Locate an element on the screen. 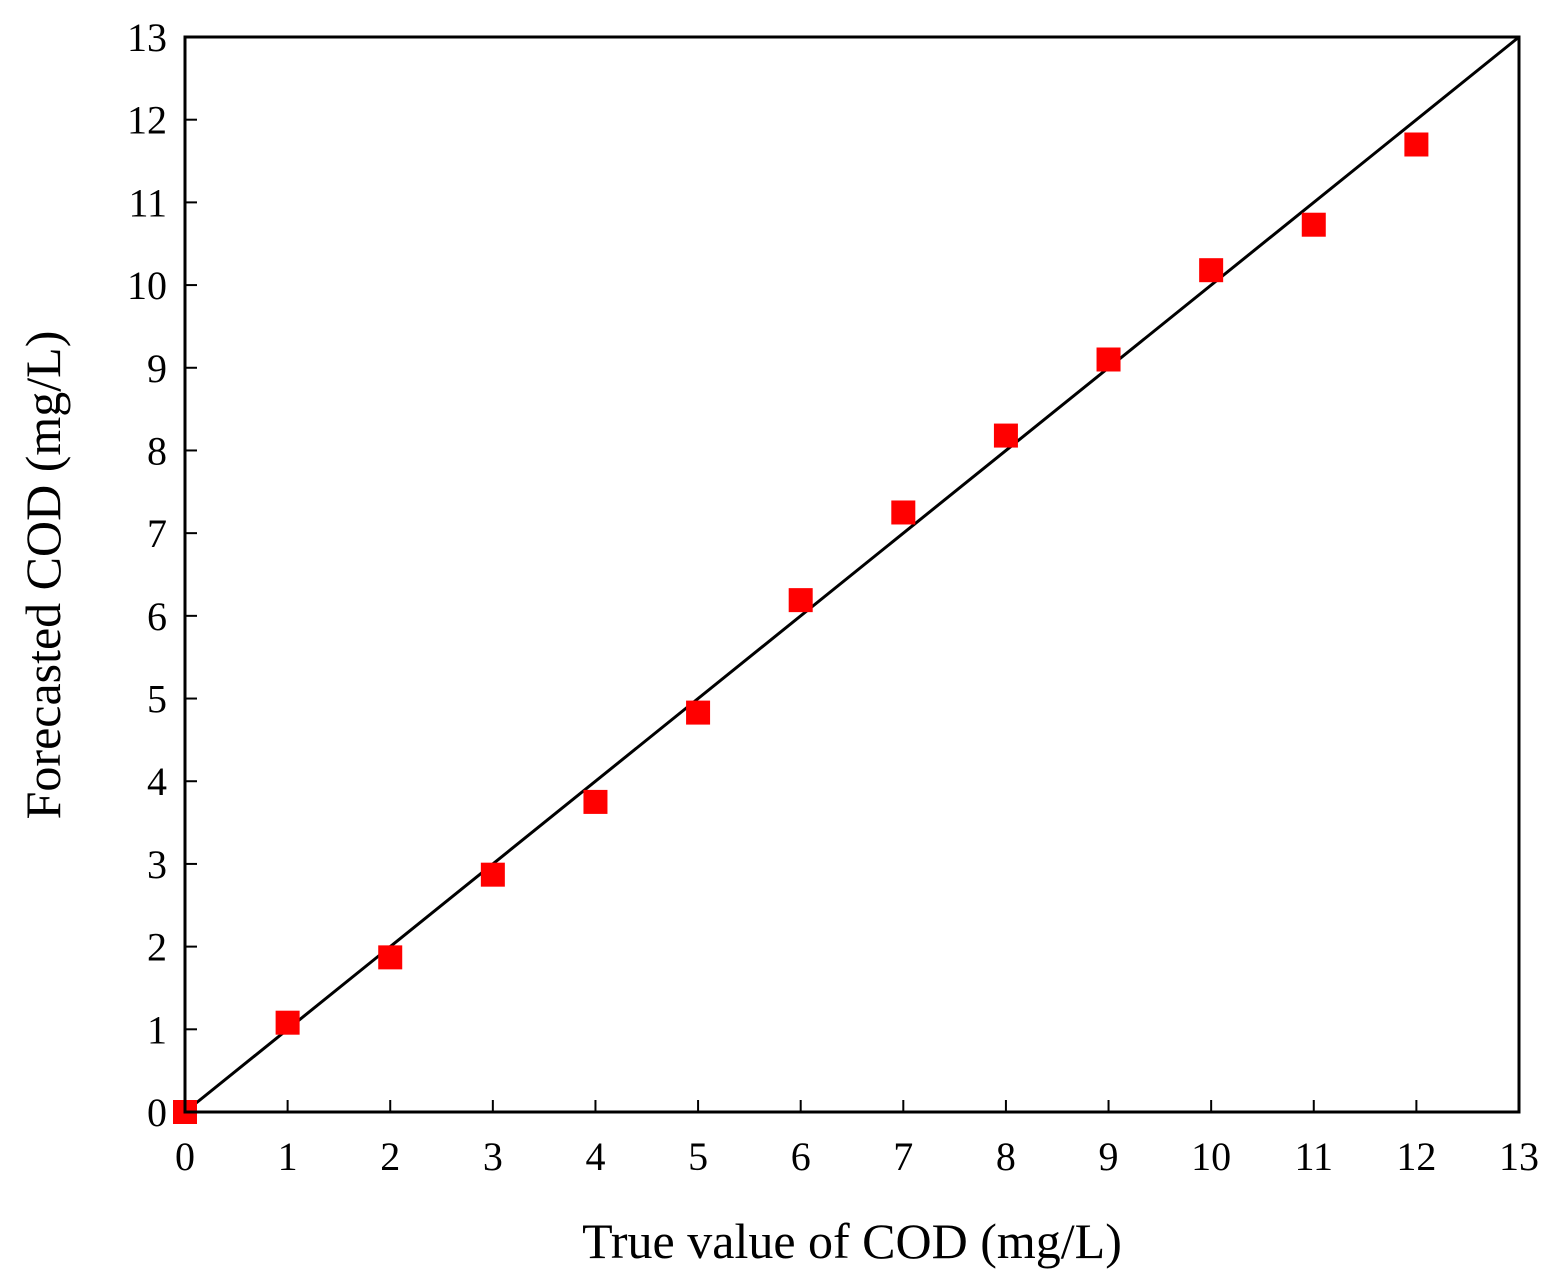 This screenshot has width=1554, height=1287. x-tick-label: 13 is located at coordinates (1519, 1156).